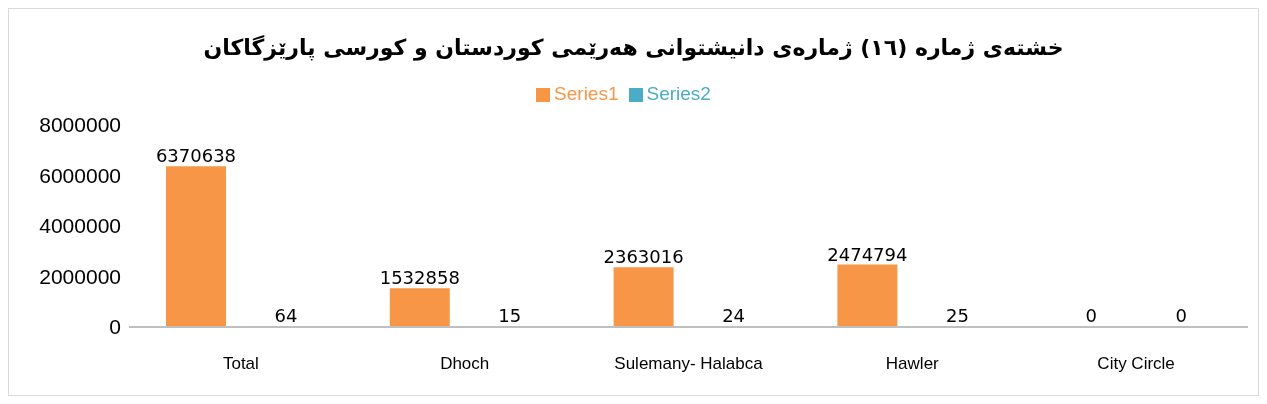  What do you see at coordinates (80, 125) in the screenshot?
I see `y-tick-label: 8000000` at bounding box center [80, 125].